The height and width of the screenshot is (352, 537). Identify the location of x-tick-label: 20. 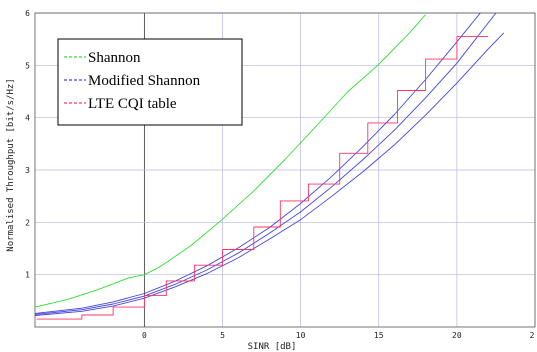
(457, 335).